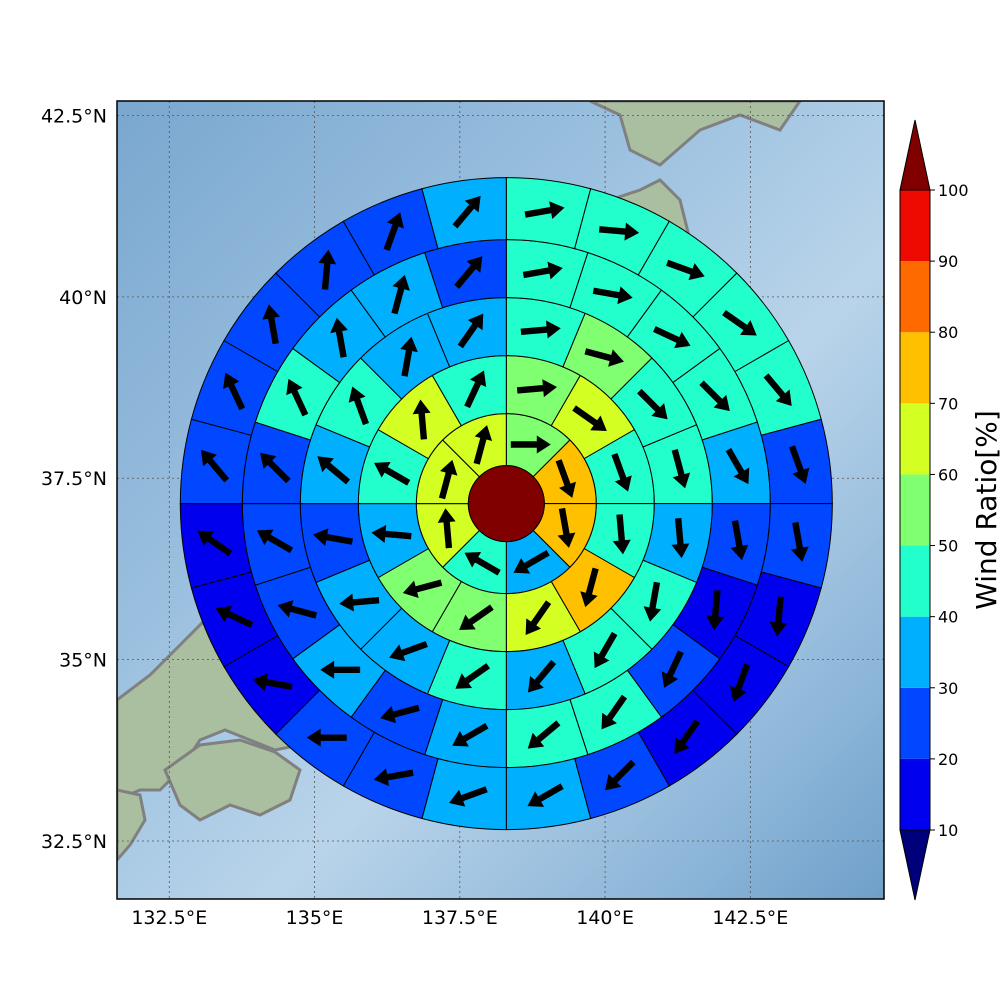 This screenshot has height=1000, width=1000. What do you see at coordinates (948, 332) in the screenshot?
I see `colorbar-tick-label: 80` at bounding box center [948, 332].